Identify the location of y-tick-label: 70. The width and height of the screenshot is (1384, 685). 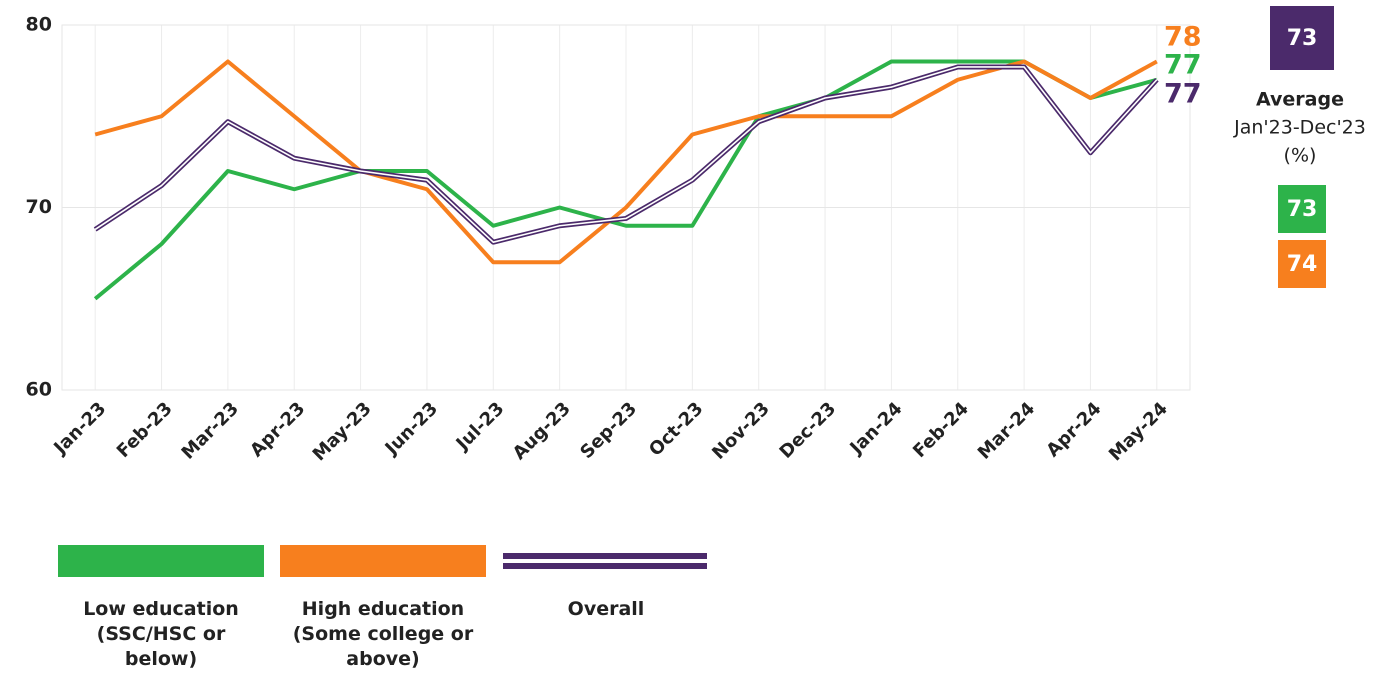
(39, 207).